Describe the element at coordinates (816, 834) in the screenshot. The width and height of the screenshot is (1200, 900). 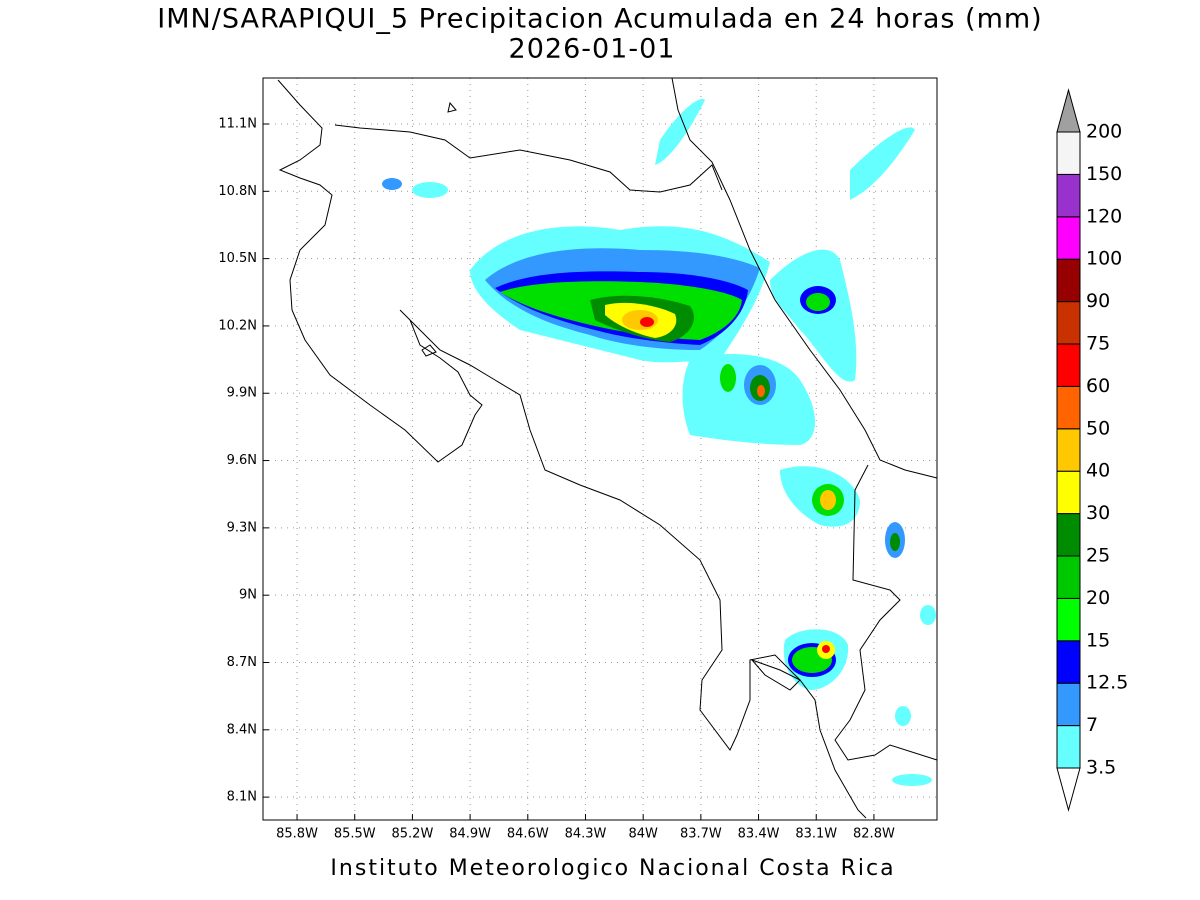
I see `x-tick-label: 83.1W` at that location.